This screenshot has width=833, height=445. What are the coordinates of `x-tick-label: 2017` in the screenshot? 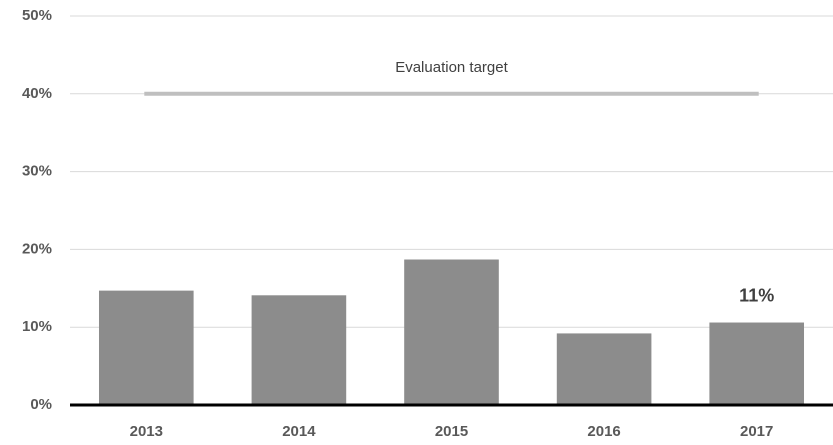 It's located at (756, 431).